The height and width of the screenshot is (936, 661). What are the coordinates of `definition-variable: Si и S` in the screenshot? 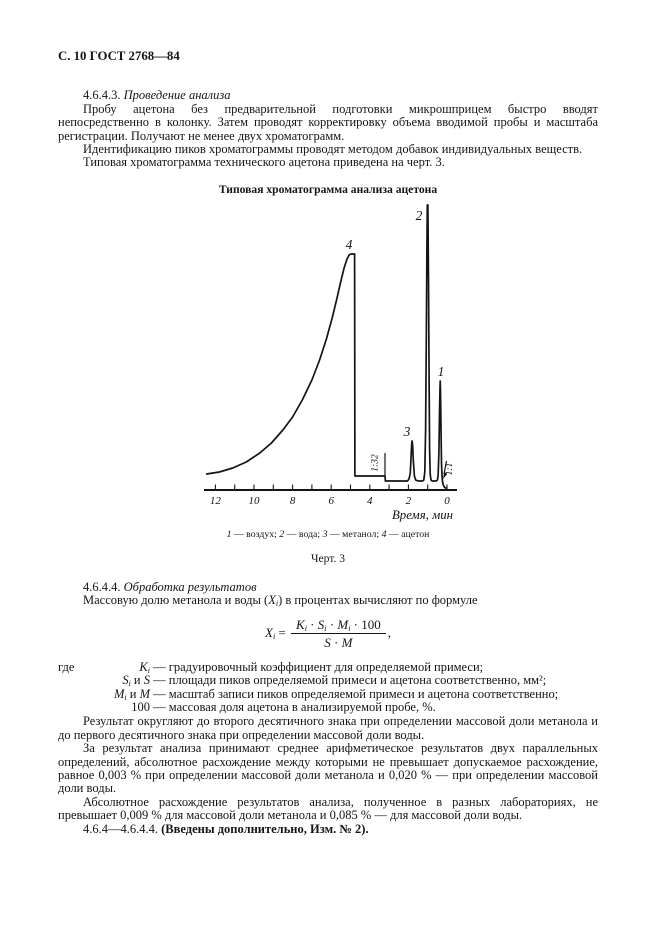 It's located at (118, 681).